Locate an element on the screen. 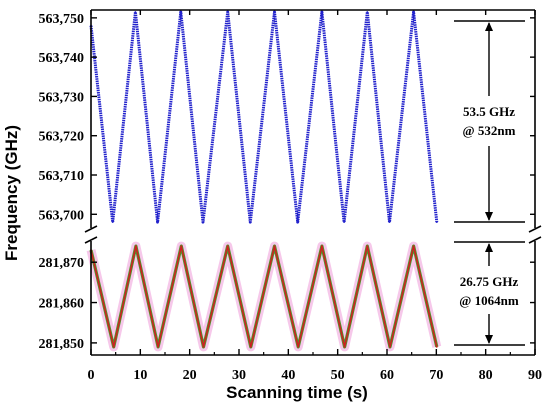  annotation-lower-arrowhead-up is located at coordinates (489, 247).